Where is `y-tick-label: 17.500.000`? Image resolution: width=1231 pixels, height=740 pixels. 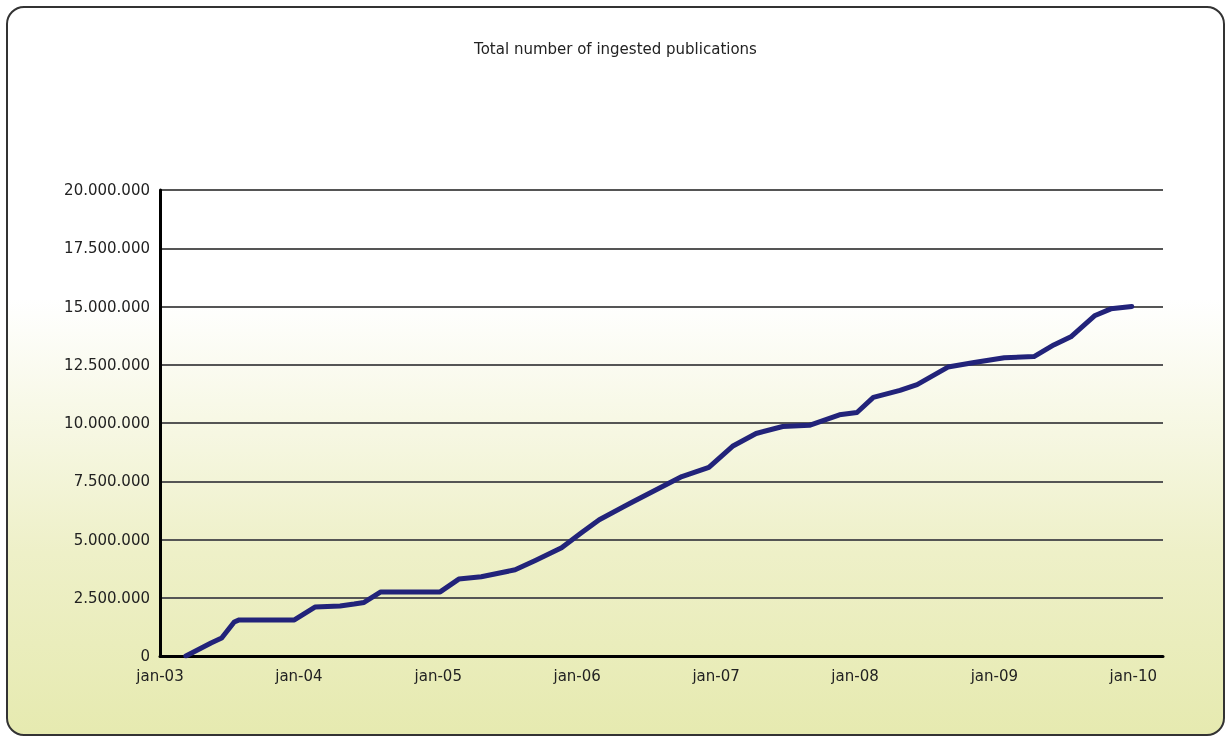
y-tick-label: 17.500.000 is located at coordinates (107, 248).